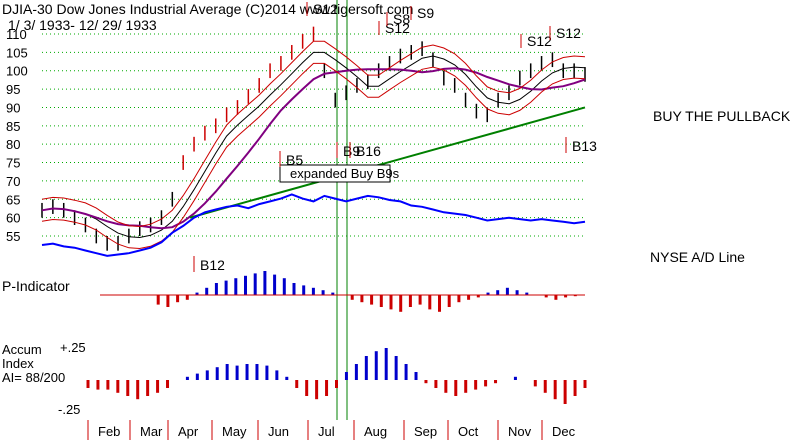  What do you see at coordinates (33, 377) in the screenshot?
I see `accum-label-3: AI= 88/200` at bounding box center [33, 377].